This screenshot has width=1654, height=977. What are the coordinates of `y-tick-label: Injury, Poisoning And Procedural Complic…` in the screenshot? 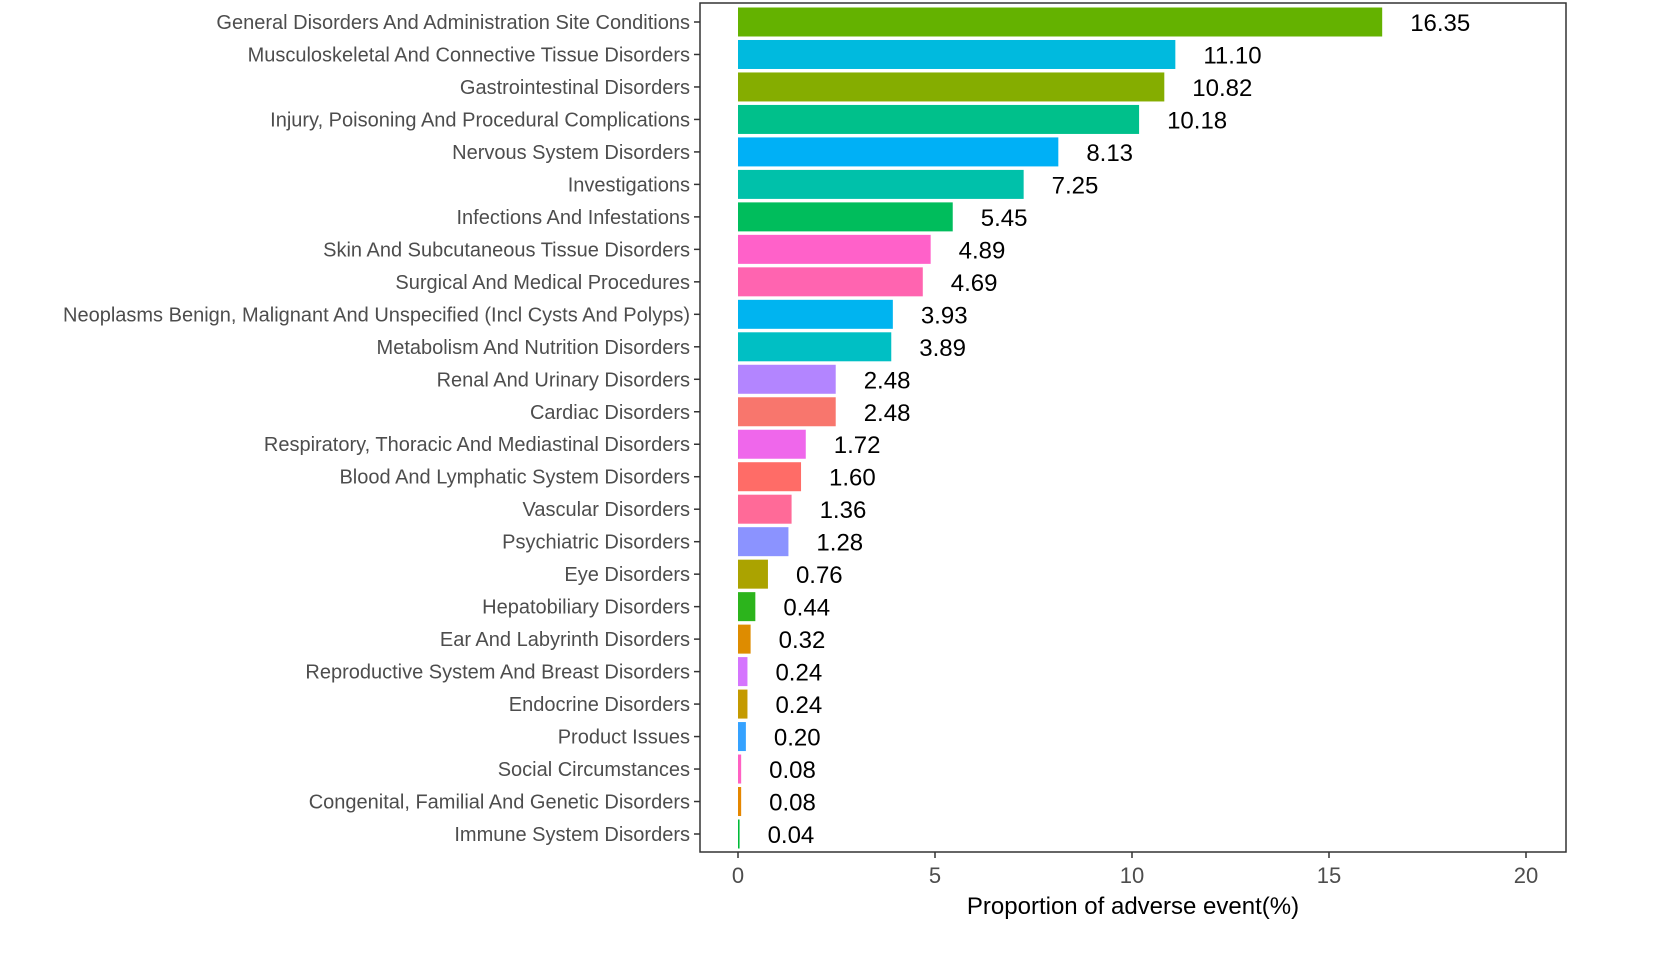 It's located at (480, 120).